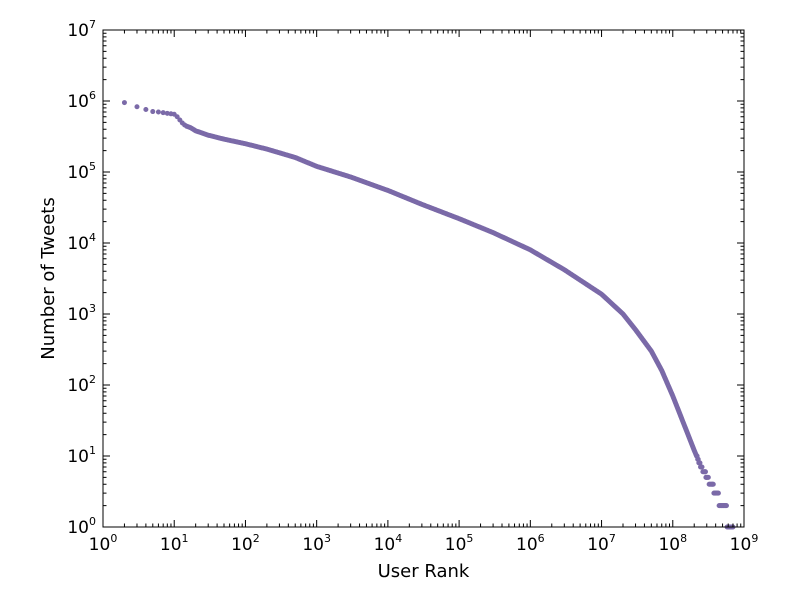  What do you see at coordinates (424, 571) in the screenshot?
I see `x-axis-label: User Rank` at bounding box center [424, 571].